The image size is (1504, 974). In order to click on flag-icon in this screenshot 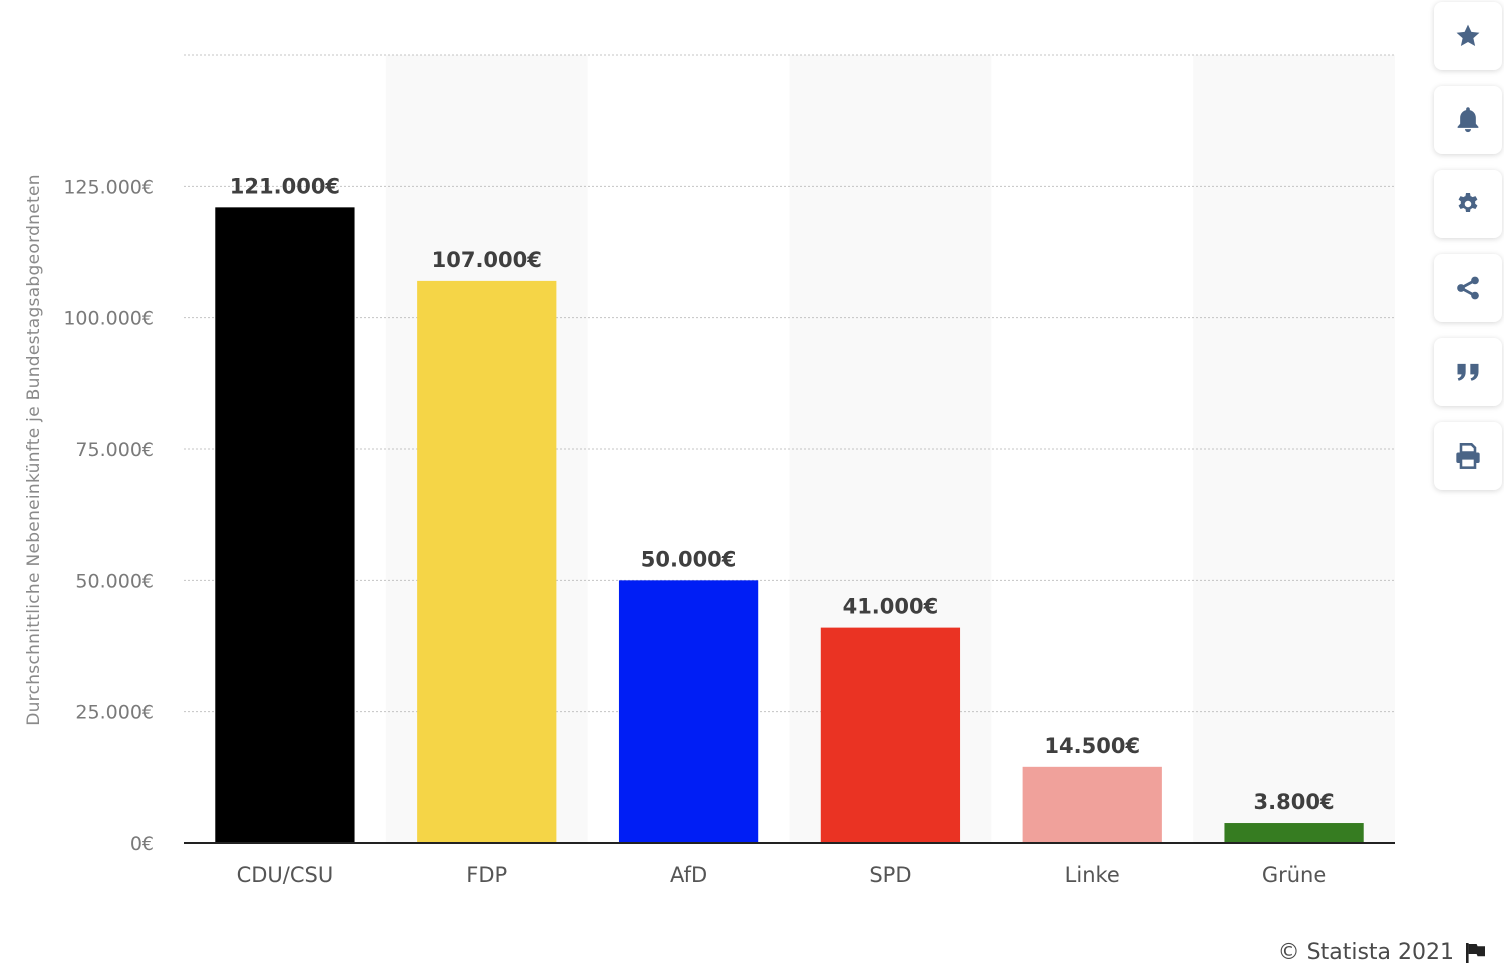, I will do `click(1476, 953)`.